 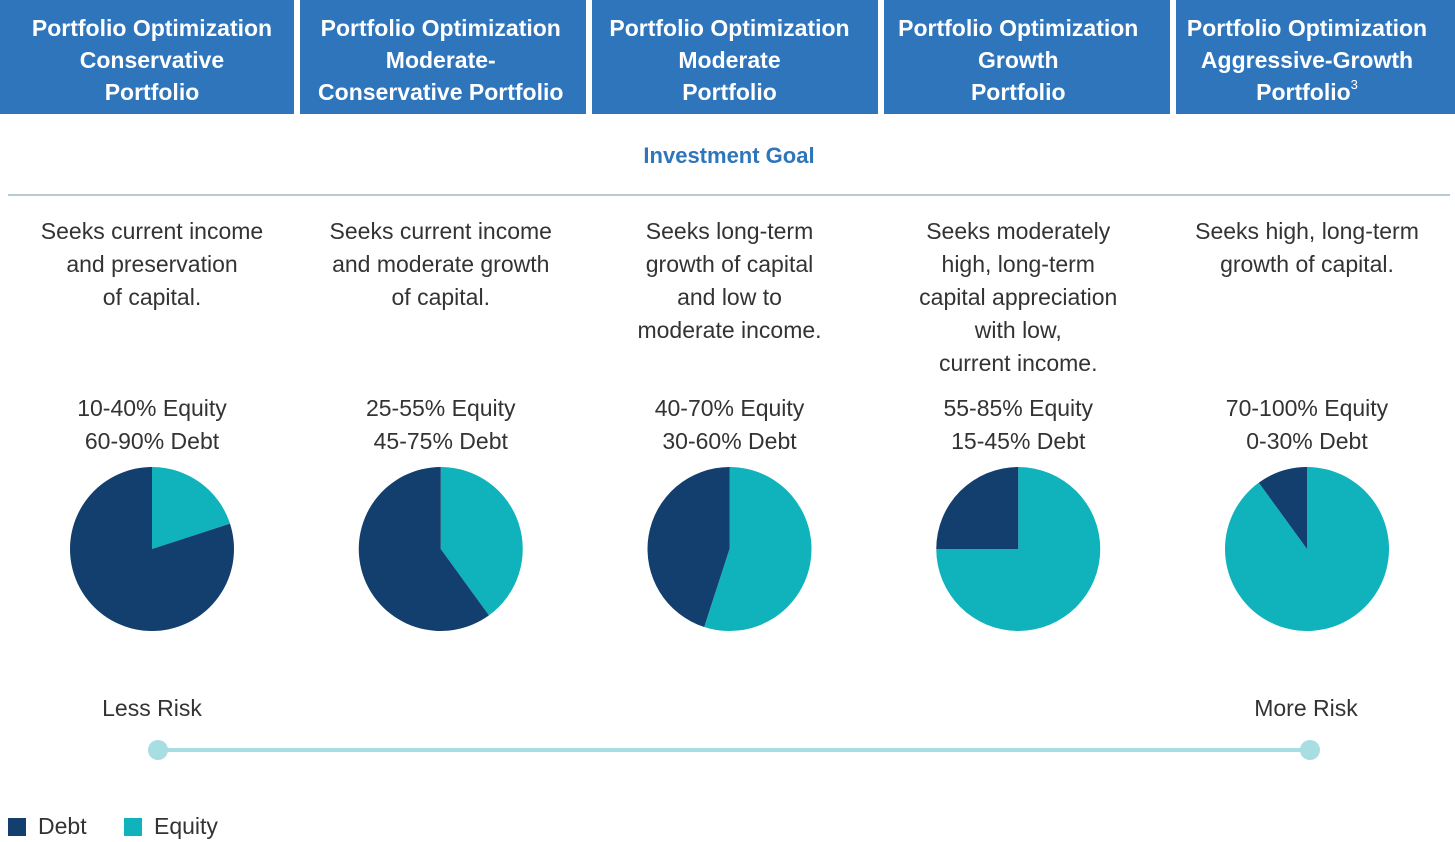 What do you see at coordinates (1018, 60) in the screenshot?
I see `header-title: Growth` at bounding box center [1018, 60].